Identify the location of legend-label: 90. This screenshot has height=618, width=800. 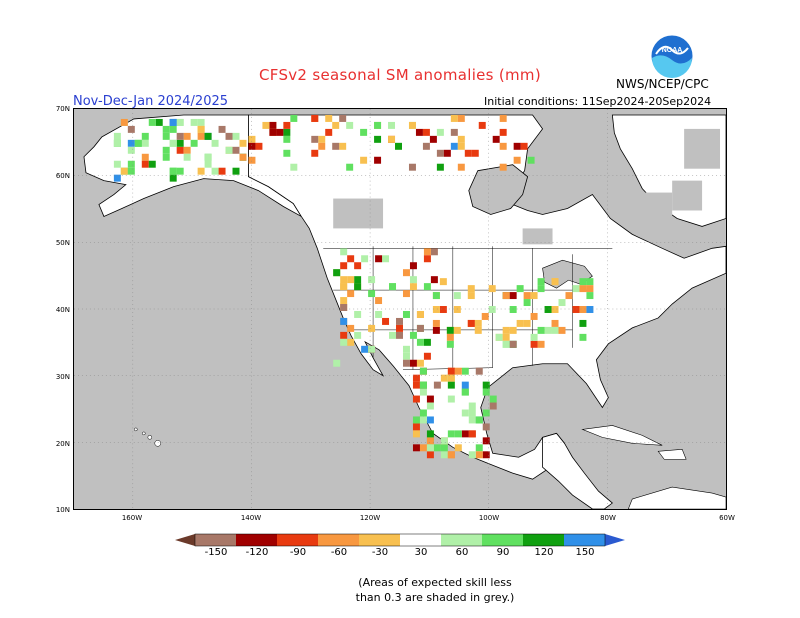
(503, 552).